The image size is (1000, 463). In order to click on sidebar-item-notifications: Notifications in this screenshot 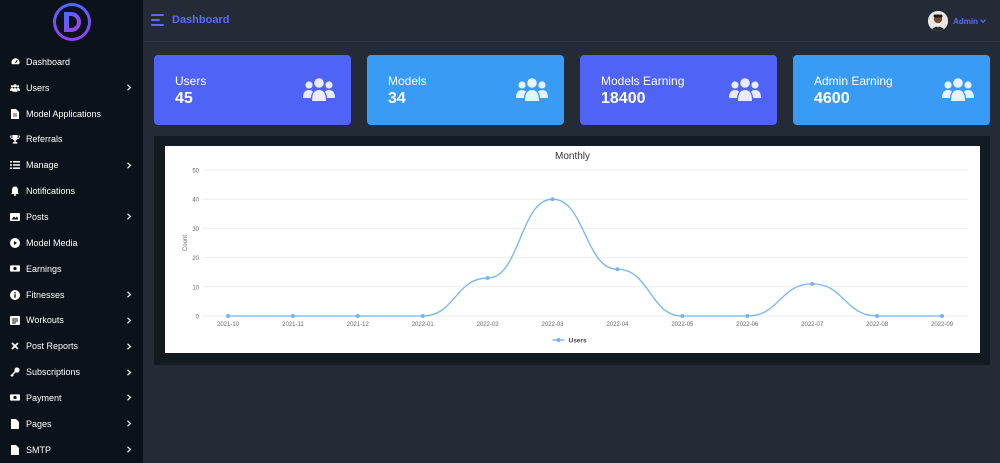, I will do `click(71, 191)`.